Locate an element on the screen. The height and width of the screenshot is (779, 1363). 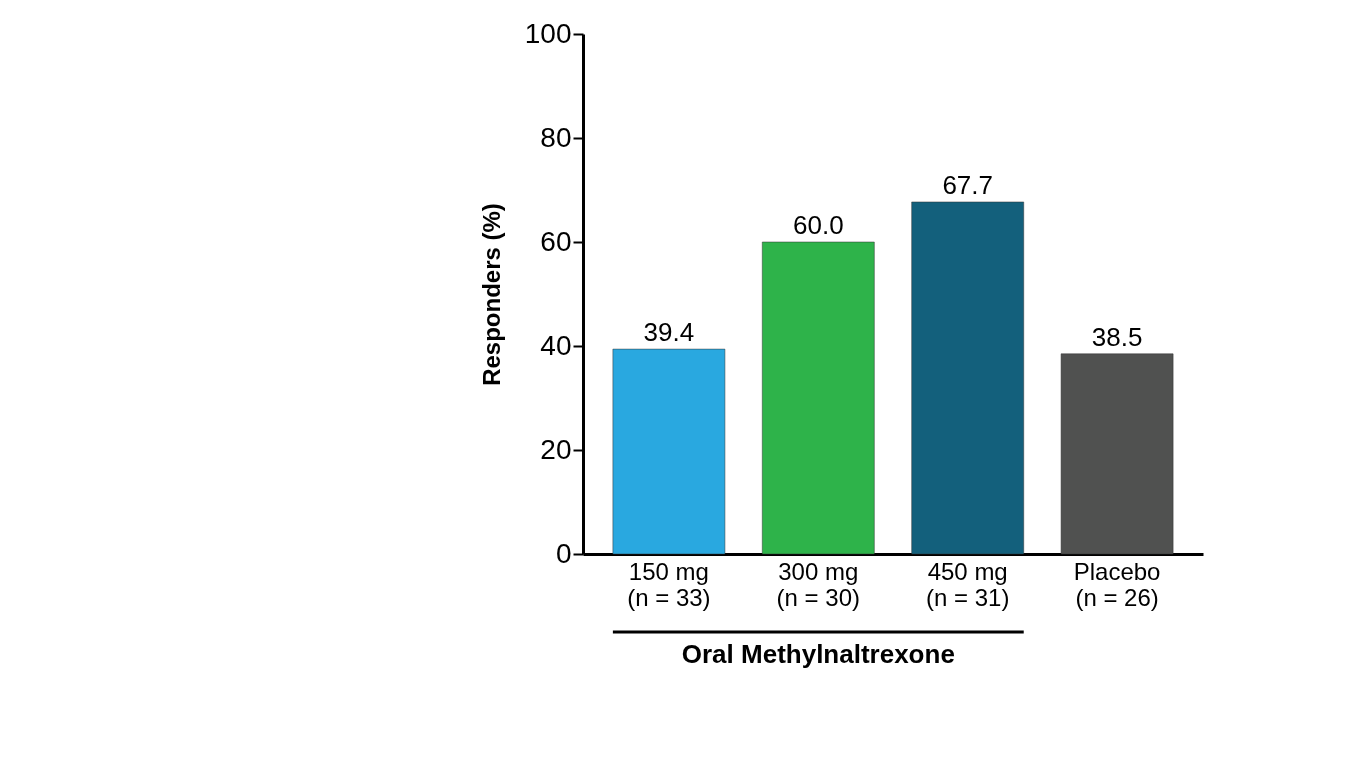
x-tick-label: 150 mg (n = 33) is located at coordinates (669, 584).